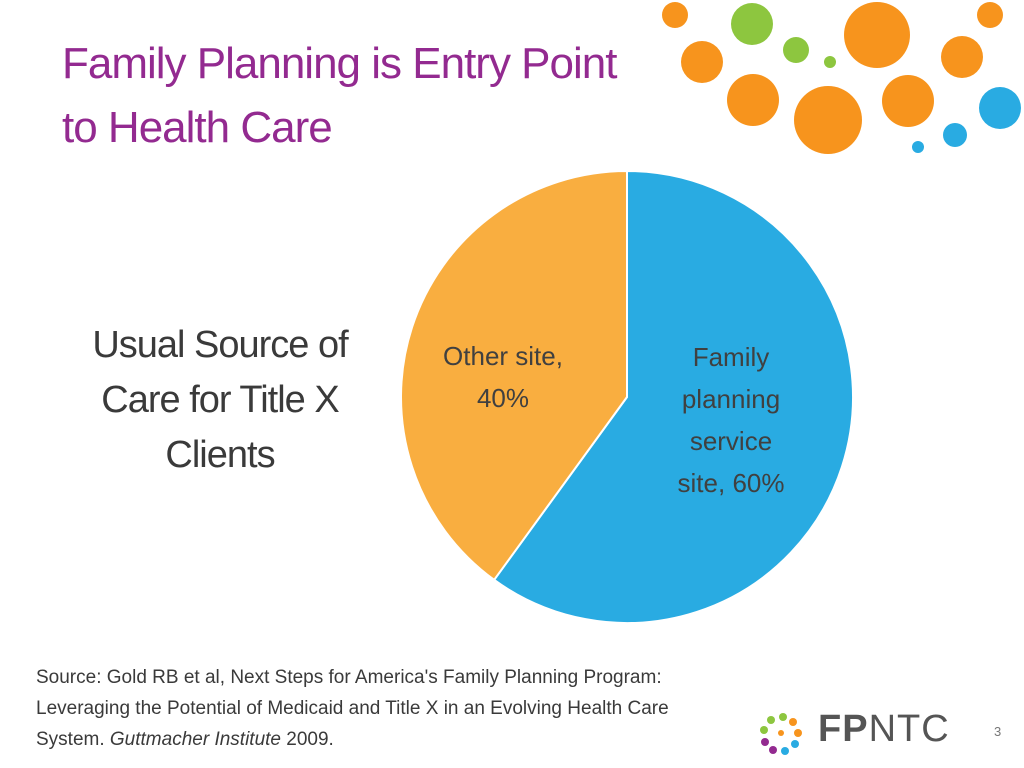 Image resolution: width=1024 pixels, height=768 pixels. Describe the element at coordinates (843, 729) in the screenshot. I see `logo-bold: FP` at that location.